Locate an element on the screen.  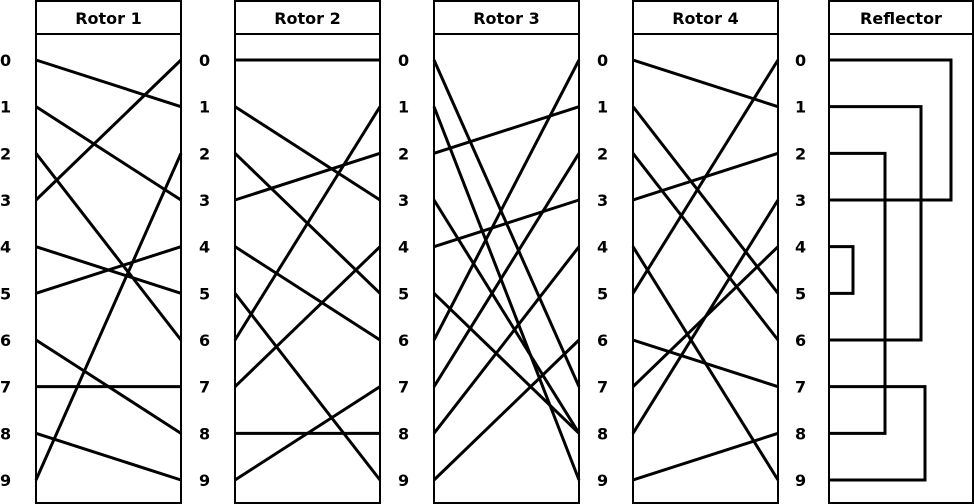
reflector is located at coordinates (901, 268).